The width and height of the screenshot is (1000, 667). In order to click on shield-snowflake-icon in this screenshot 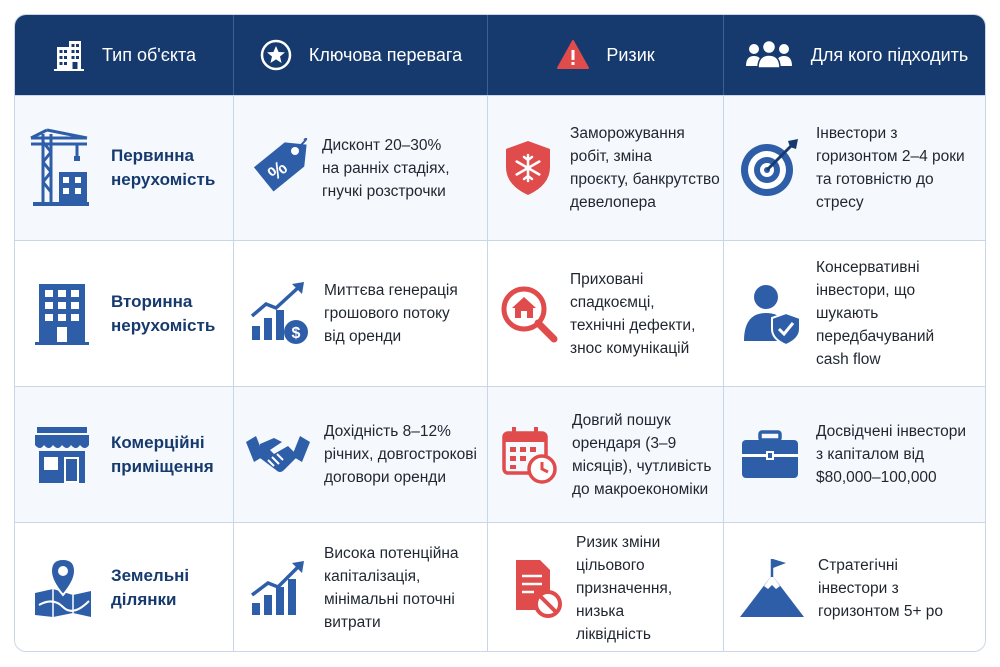, I will do `click(528, 168)`.